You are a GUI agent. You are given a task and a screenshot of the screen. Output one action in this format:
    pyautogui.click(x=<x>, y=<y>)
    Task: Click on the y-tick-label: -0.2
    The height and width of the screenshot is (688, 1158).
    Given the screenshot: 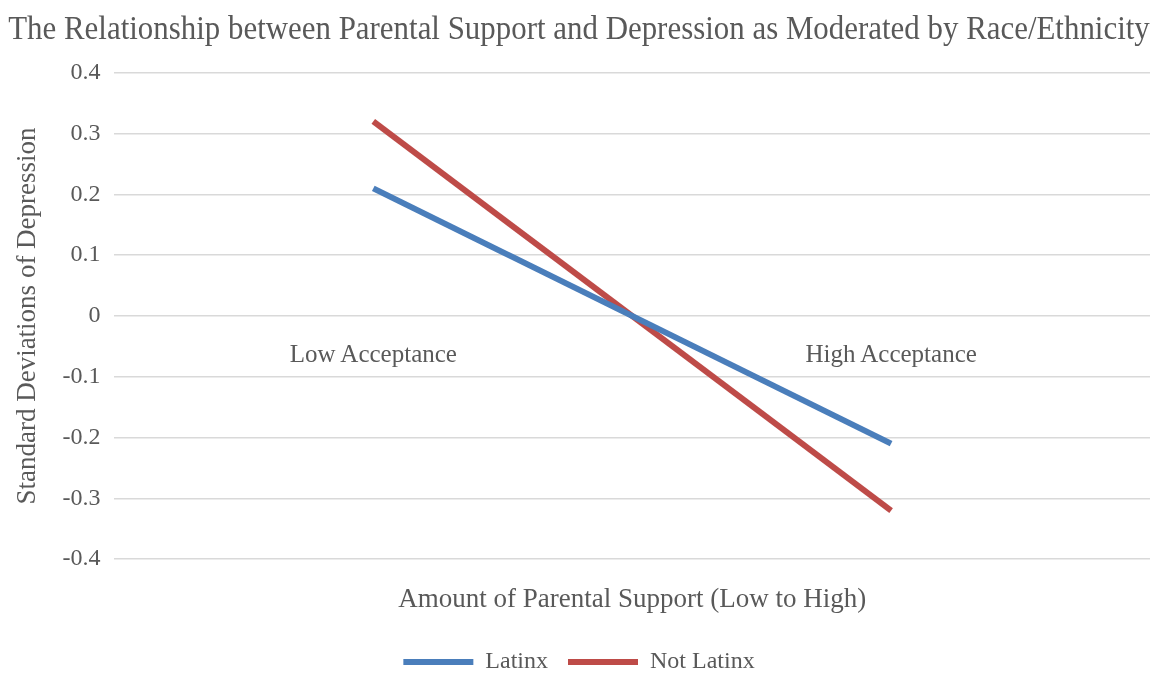 What is the action you would take?
    pyautogui.click(x=81, y=435)
    